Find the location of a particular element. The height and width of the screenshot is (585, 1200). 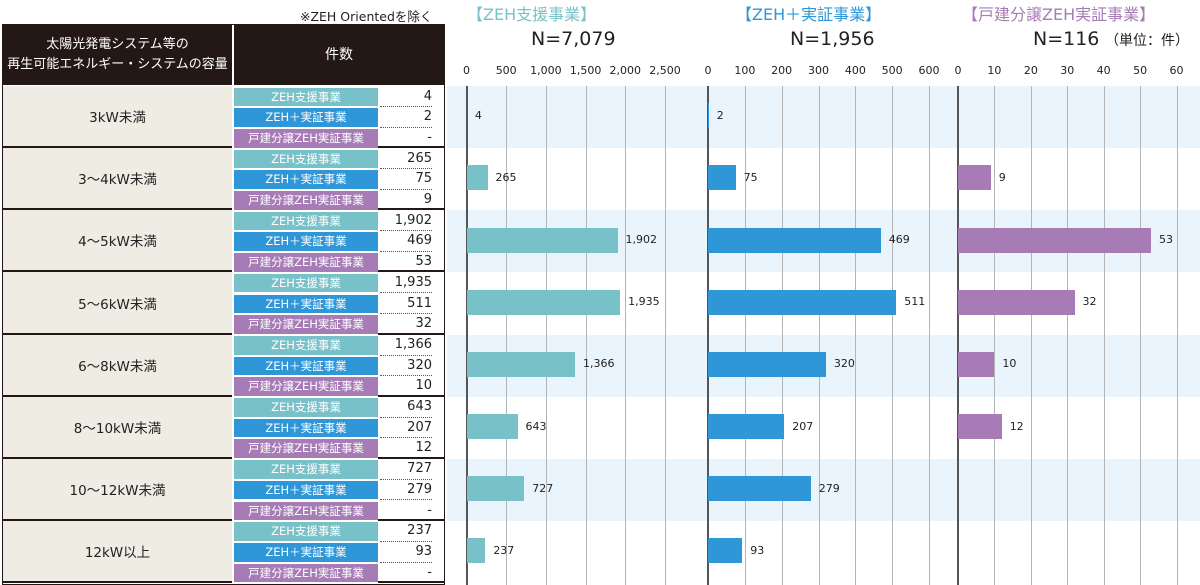

bar-value-label: 237 is located at coordinates (504, 550).